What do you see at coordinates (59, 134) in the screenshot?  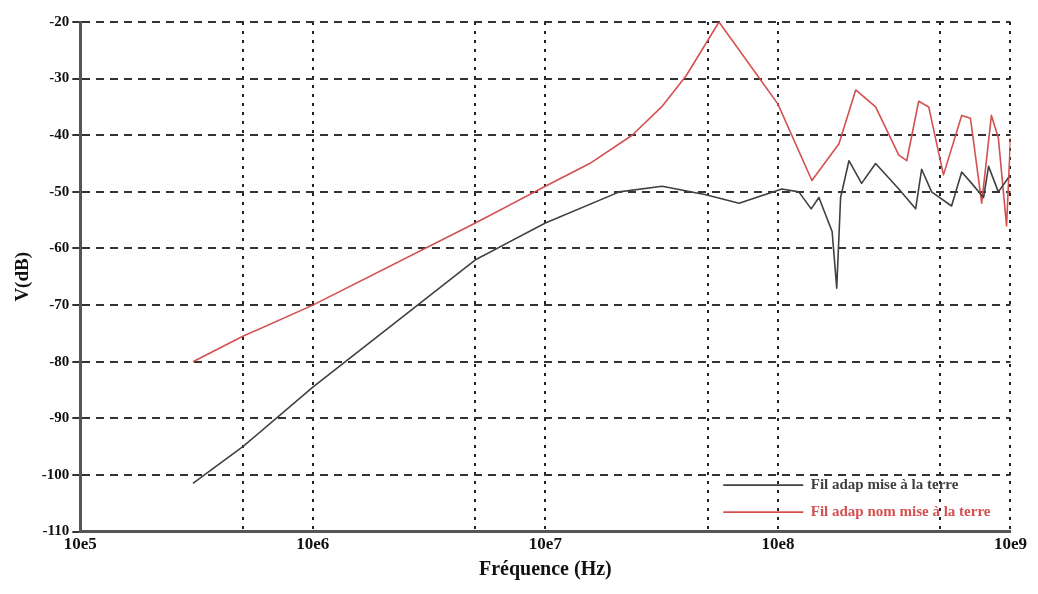 I see `y-tick-label: -40` at bounding box center [59, 134].